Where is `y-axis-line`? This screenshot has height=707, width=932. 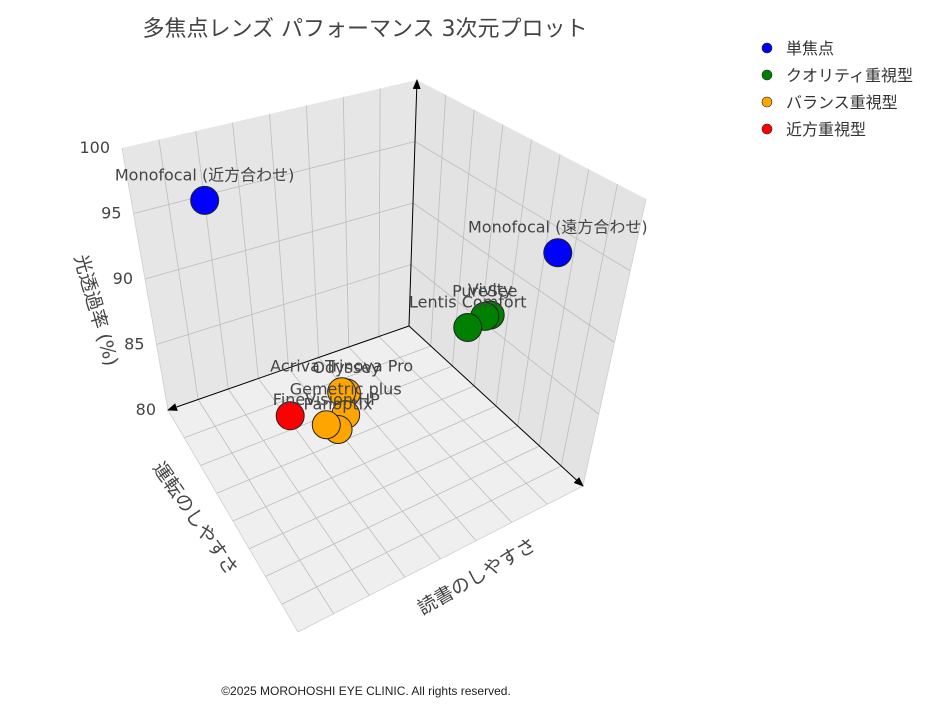 y-axis-line is located at coordinates (288, 368).